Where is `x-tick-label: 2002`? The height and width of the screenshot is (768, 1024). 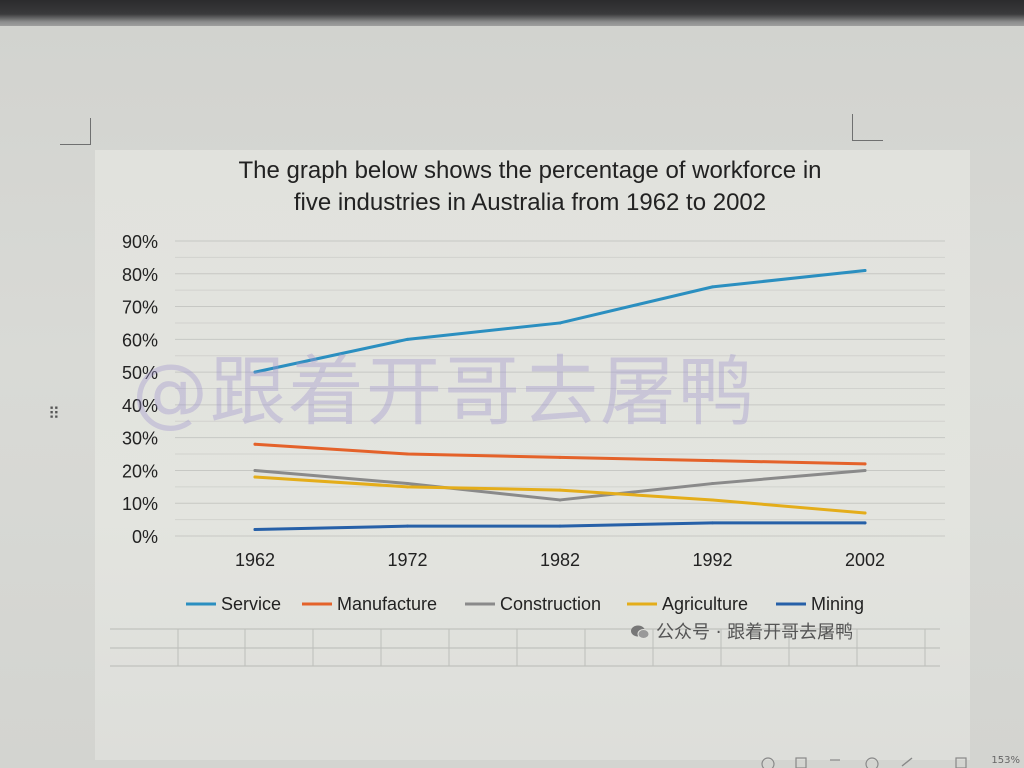 x-tick-label: 2002 is located at coordinates (865, 560).